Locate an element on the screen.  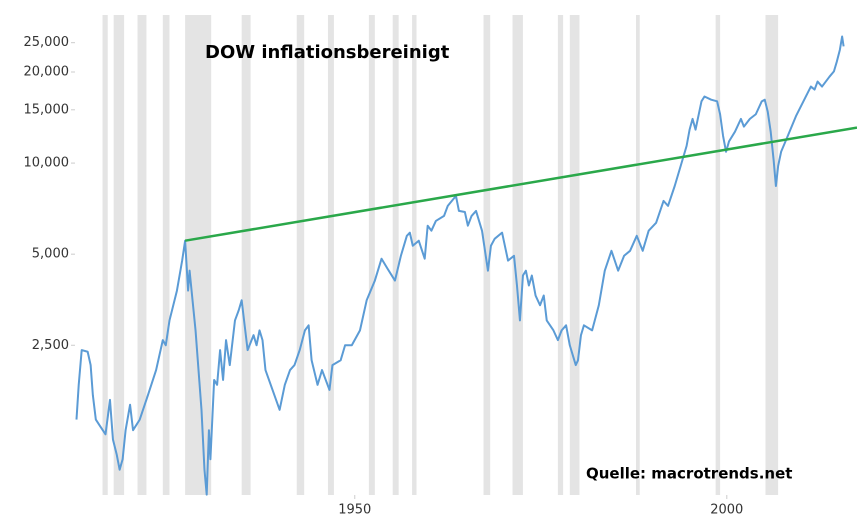
y-tick-label: 20,000 is located at coordinates (47, 72).